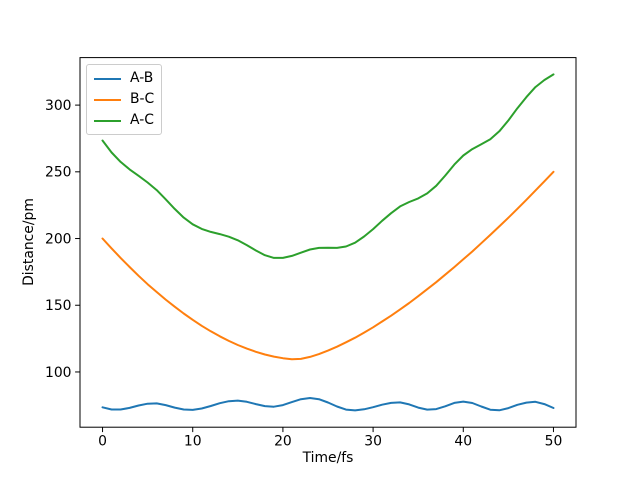  Describe the element at coordinates (58, 373) in the screenshot. I see `y-tick-label: 100` at that location.